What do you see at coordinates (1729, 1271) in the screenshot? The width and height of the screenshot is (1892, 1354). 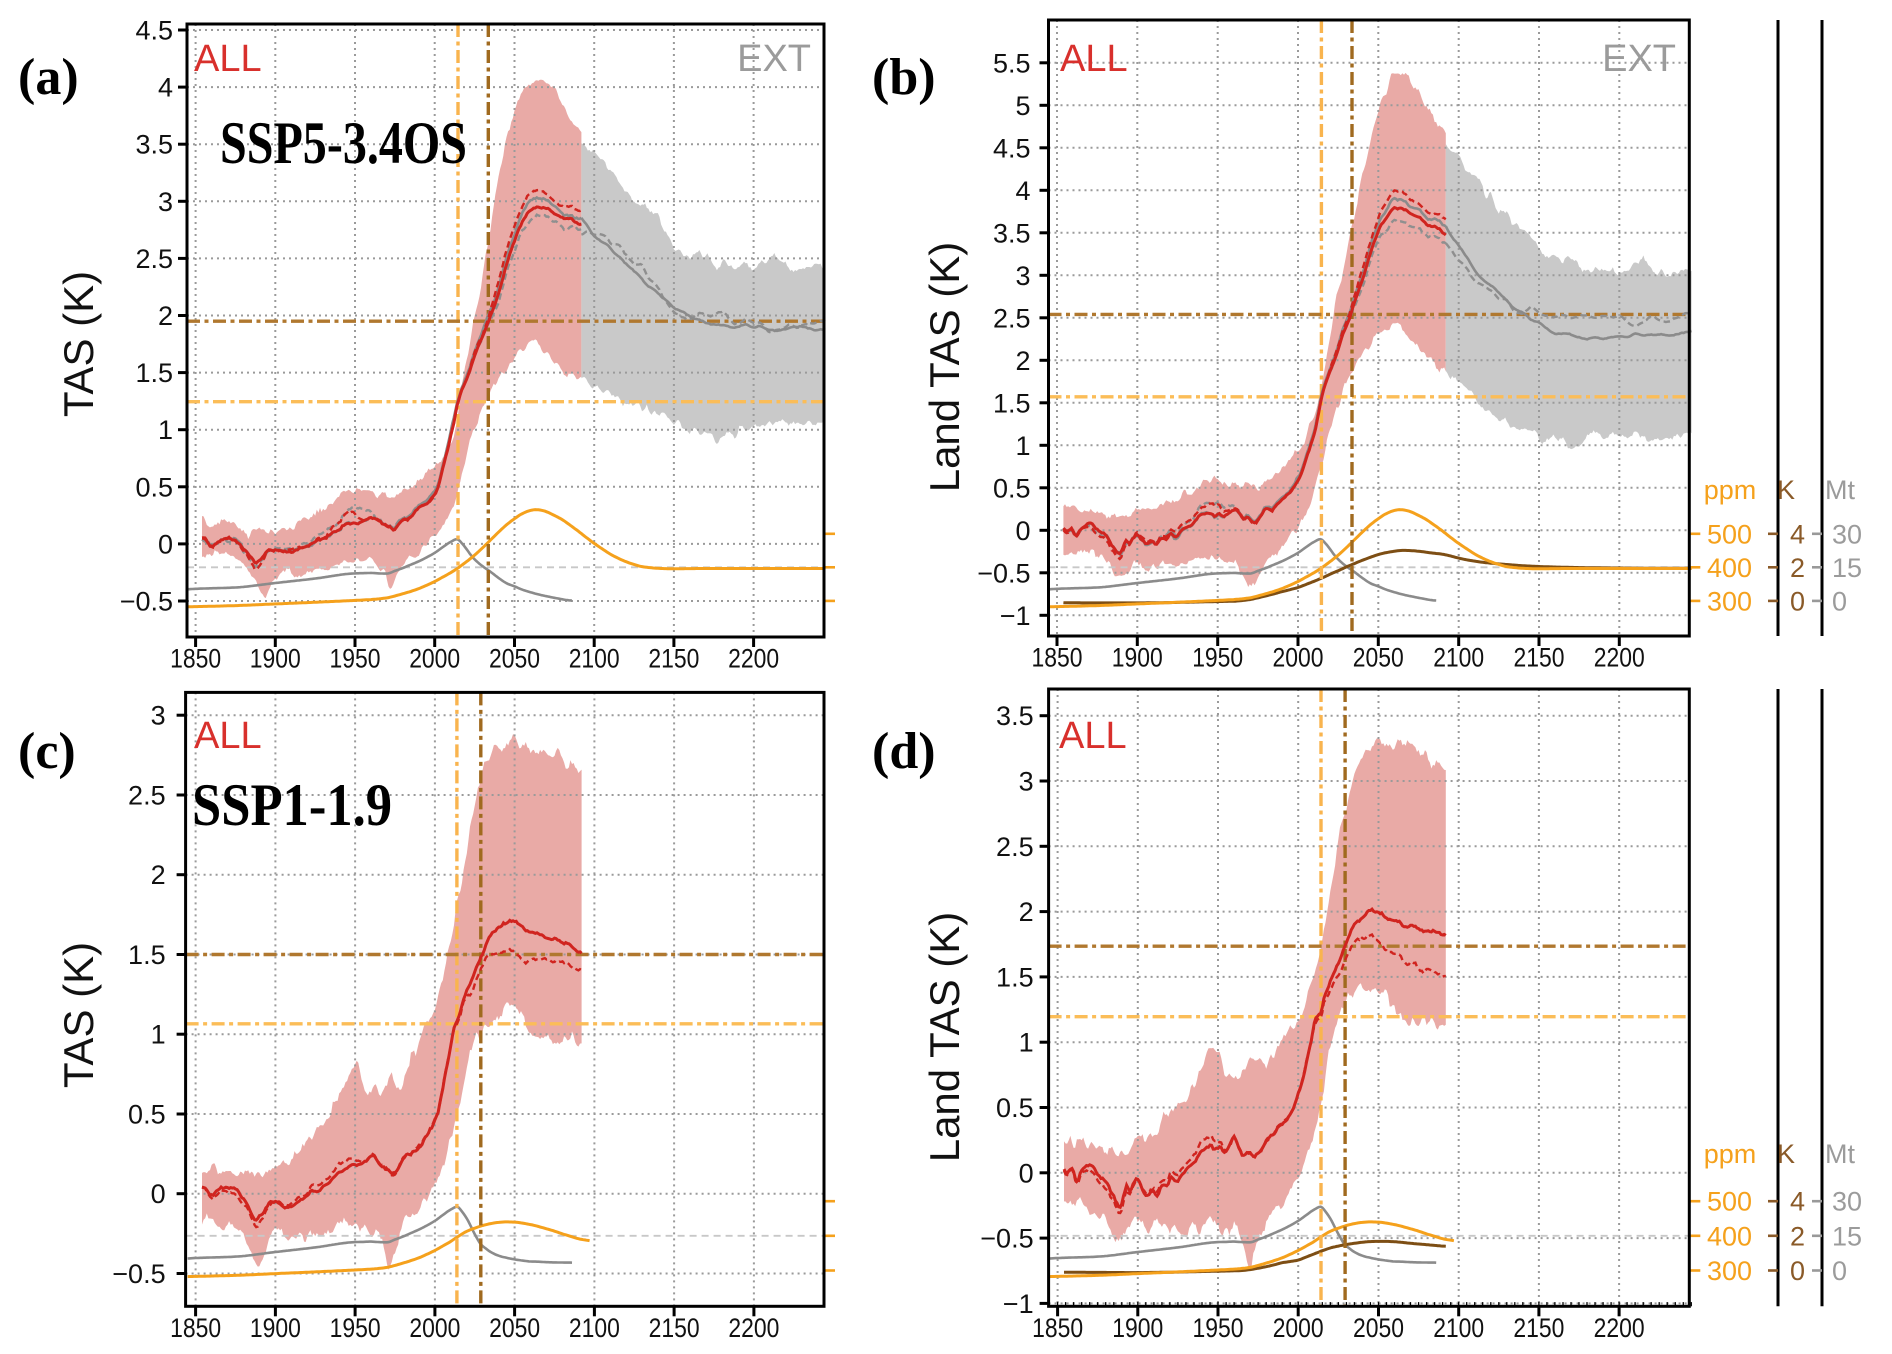 I see `svg-text: 300` at bounding box center [1729, 1271].